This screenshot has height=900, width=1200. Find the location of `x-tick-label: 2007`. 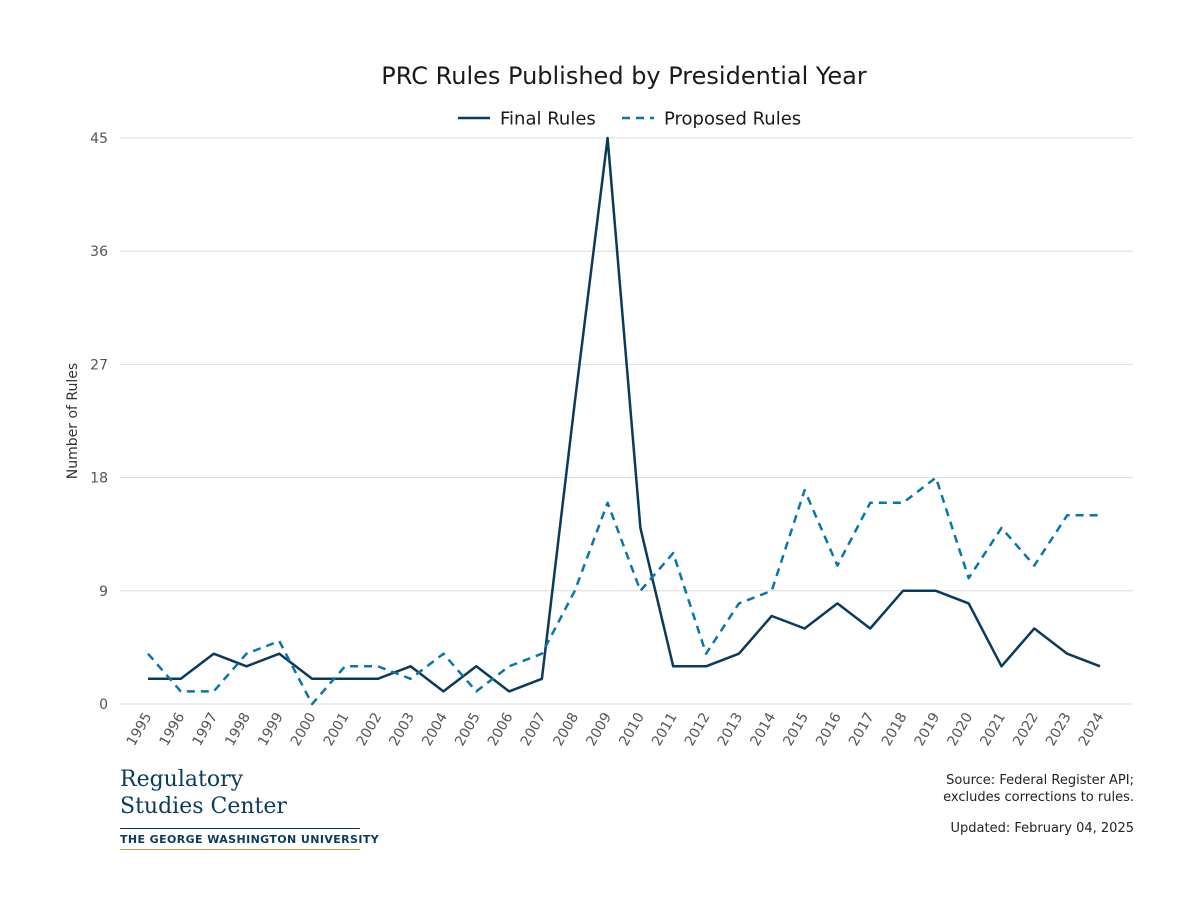

x-tick-label: 2007 is located at coordinates (534, 729).